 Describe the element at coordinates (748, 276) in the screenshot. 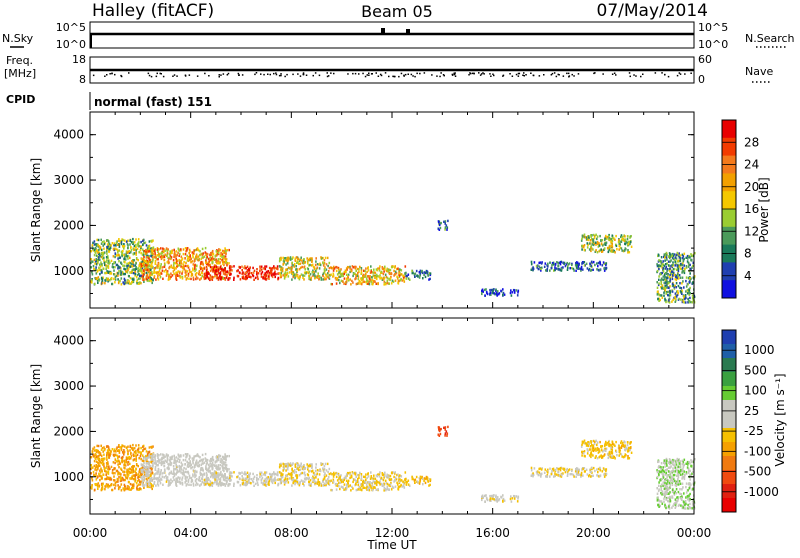

I see `colorbar-tick-label: 4` at that location.